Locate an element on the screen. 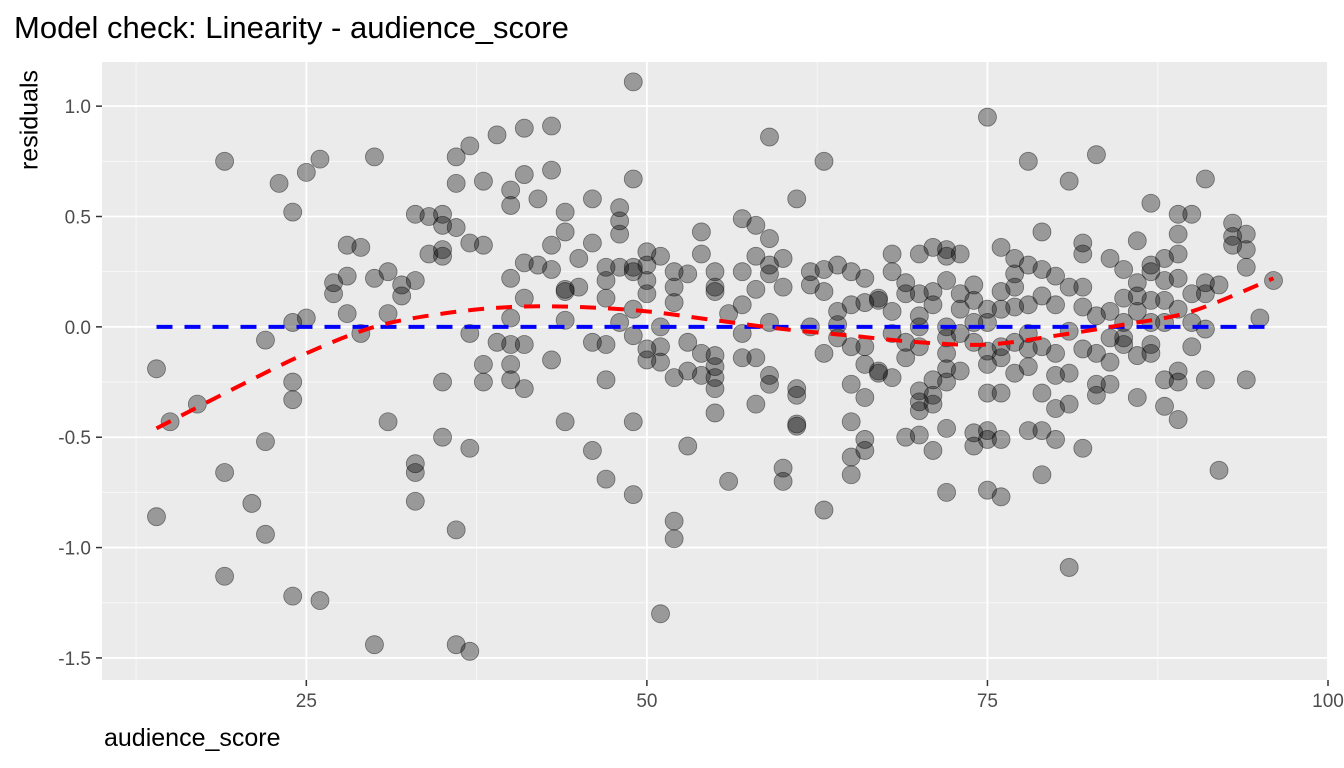  y-tick-label: -1.5 is located at coordinates (74, 659).